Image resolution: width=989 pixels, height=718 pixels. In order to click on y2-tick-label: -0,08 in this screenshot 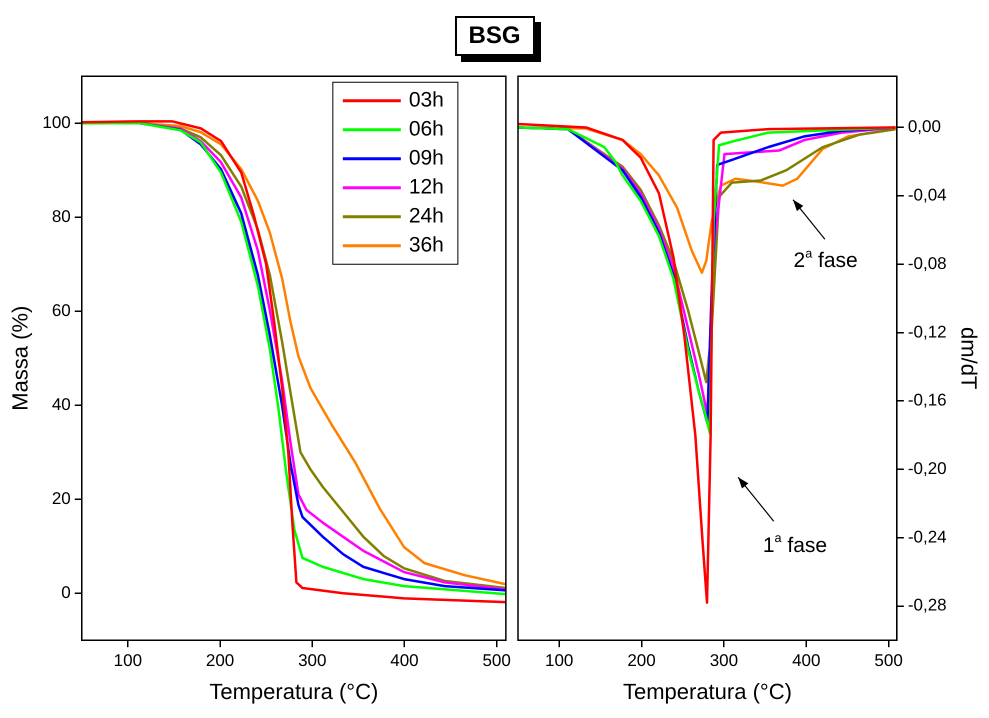, I will do `click(927, 263)`.